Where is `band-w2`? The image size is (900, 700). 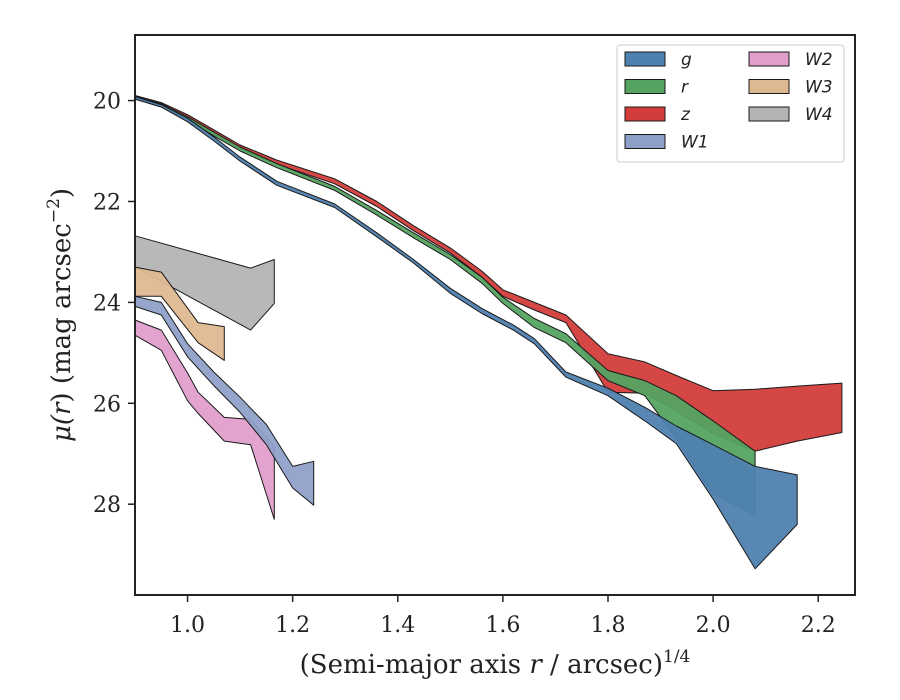 band-w2 is located at coordinates (204, 419).